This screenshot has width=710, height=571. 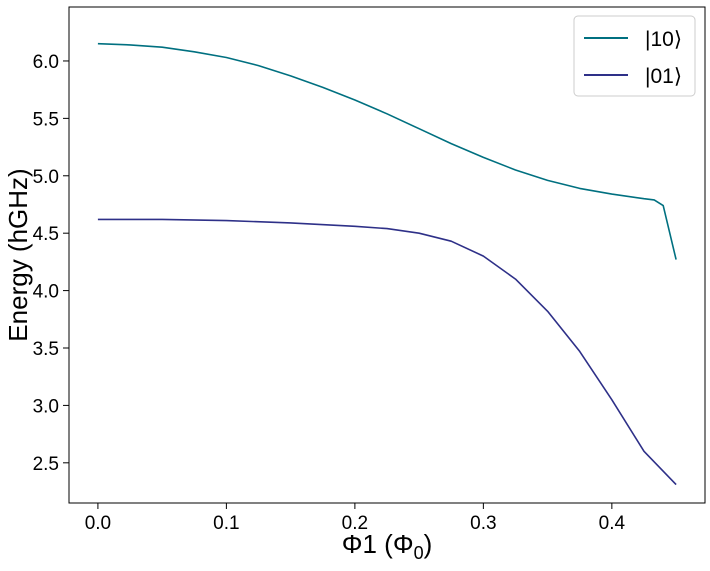 I want to click on y-tick-label: 3.0, so click(x=46, y=406).